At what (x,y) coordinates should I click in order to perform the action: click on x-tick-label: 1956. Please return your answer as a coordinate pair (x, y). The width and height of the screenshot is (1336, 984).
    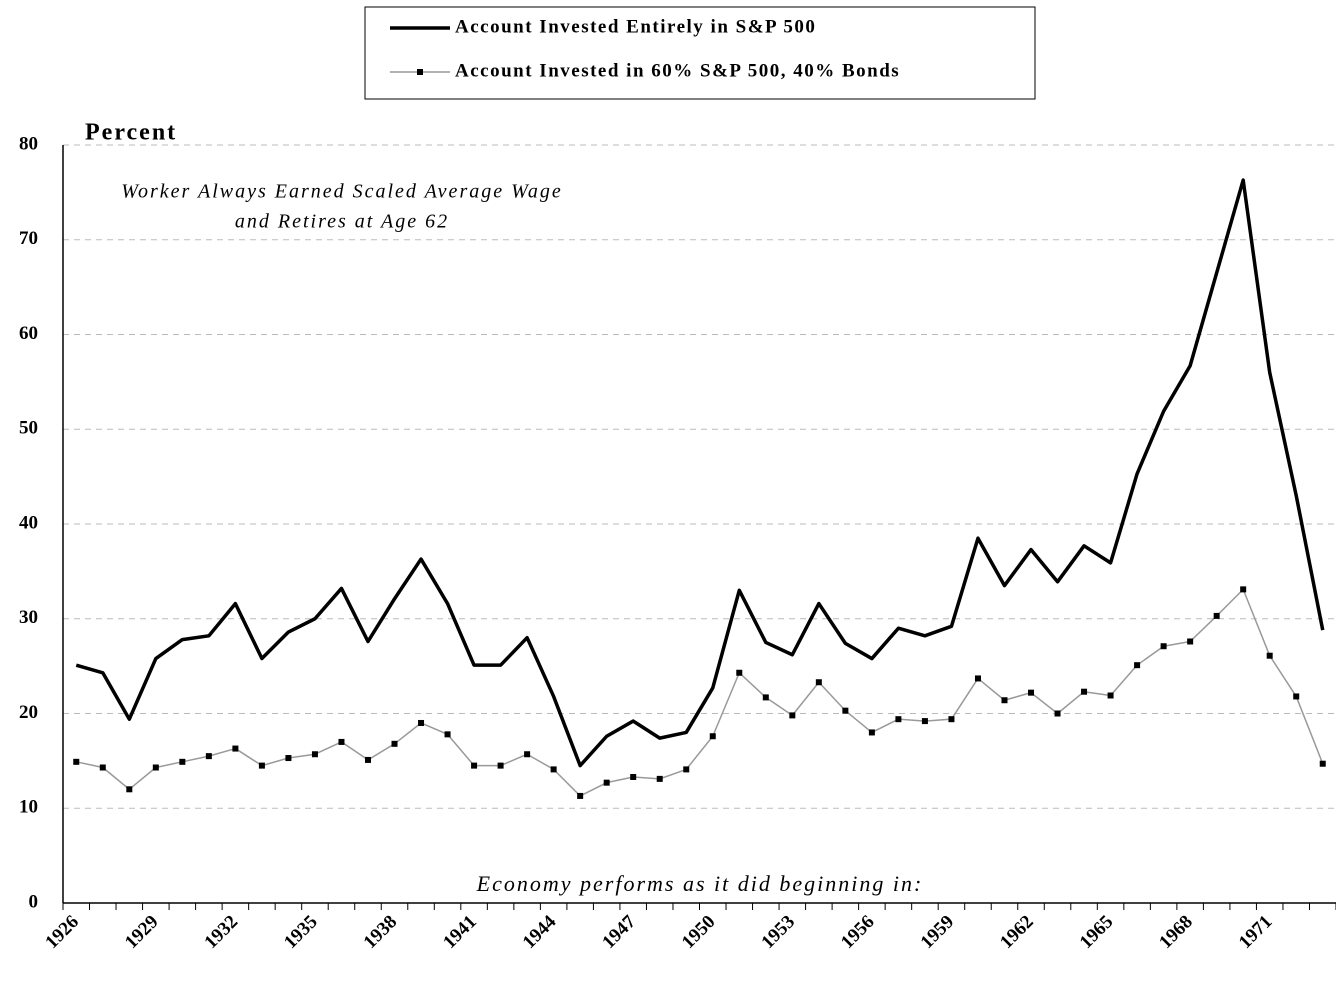
    Looking at the image, I should click on (858, 932).